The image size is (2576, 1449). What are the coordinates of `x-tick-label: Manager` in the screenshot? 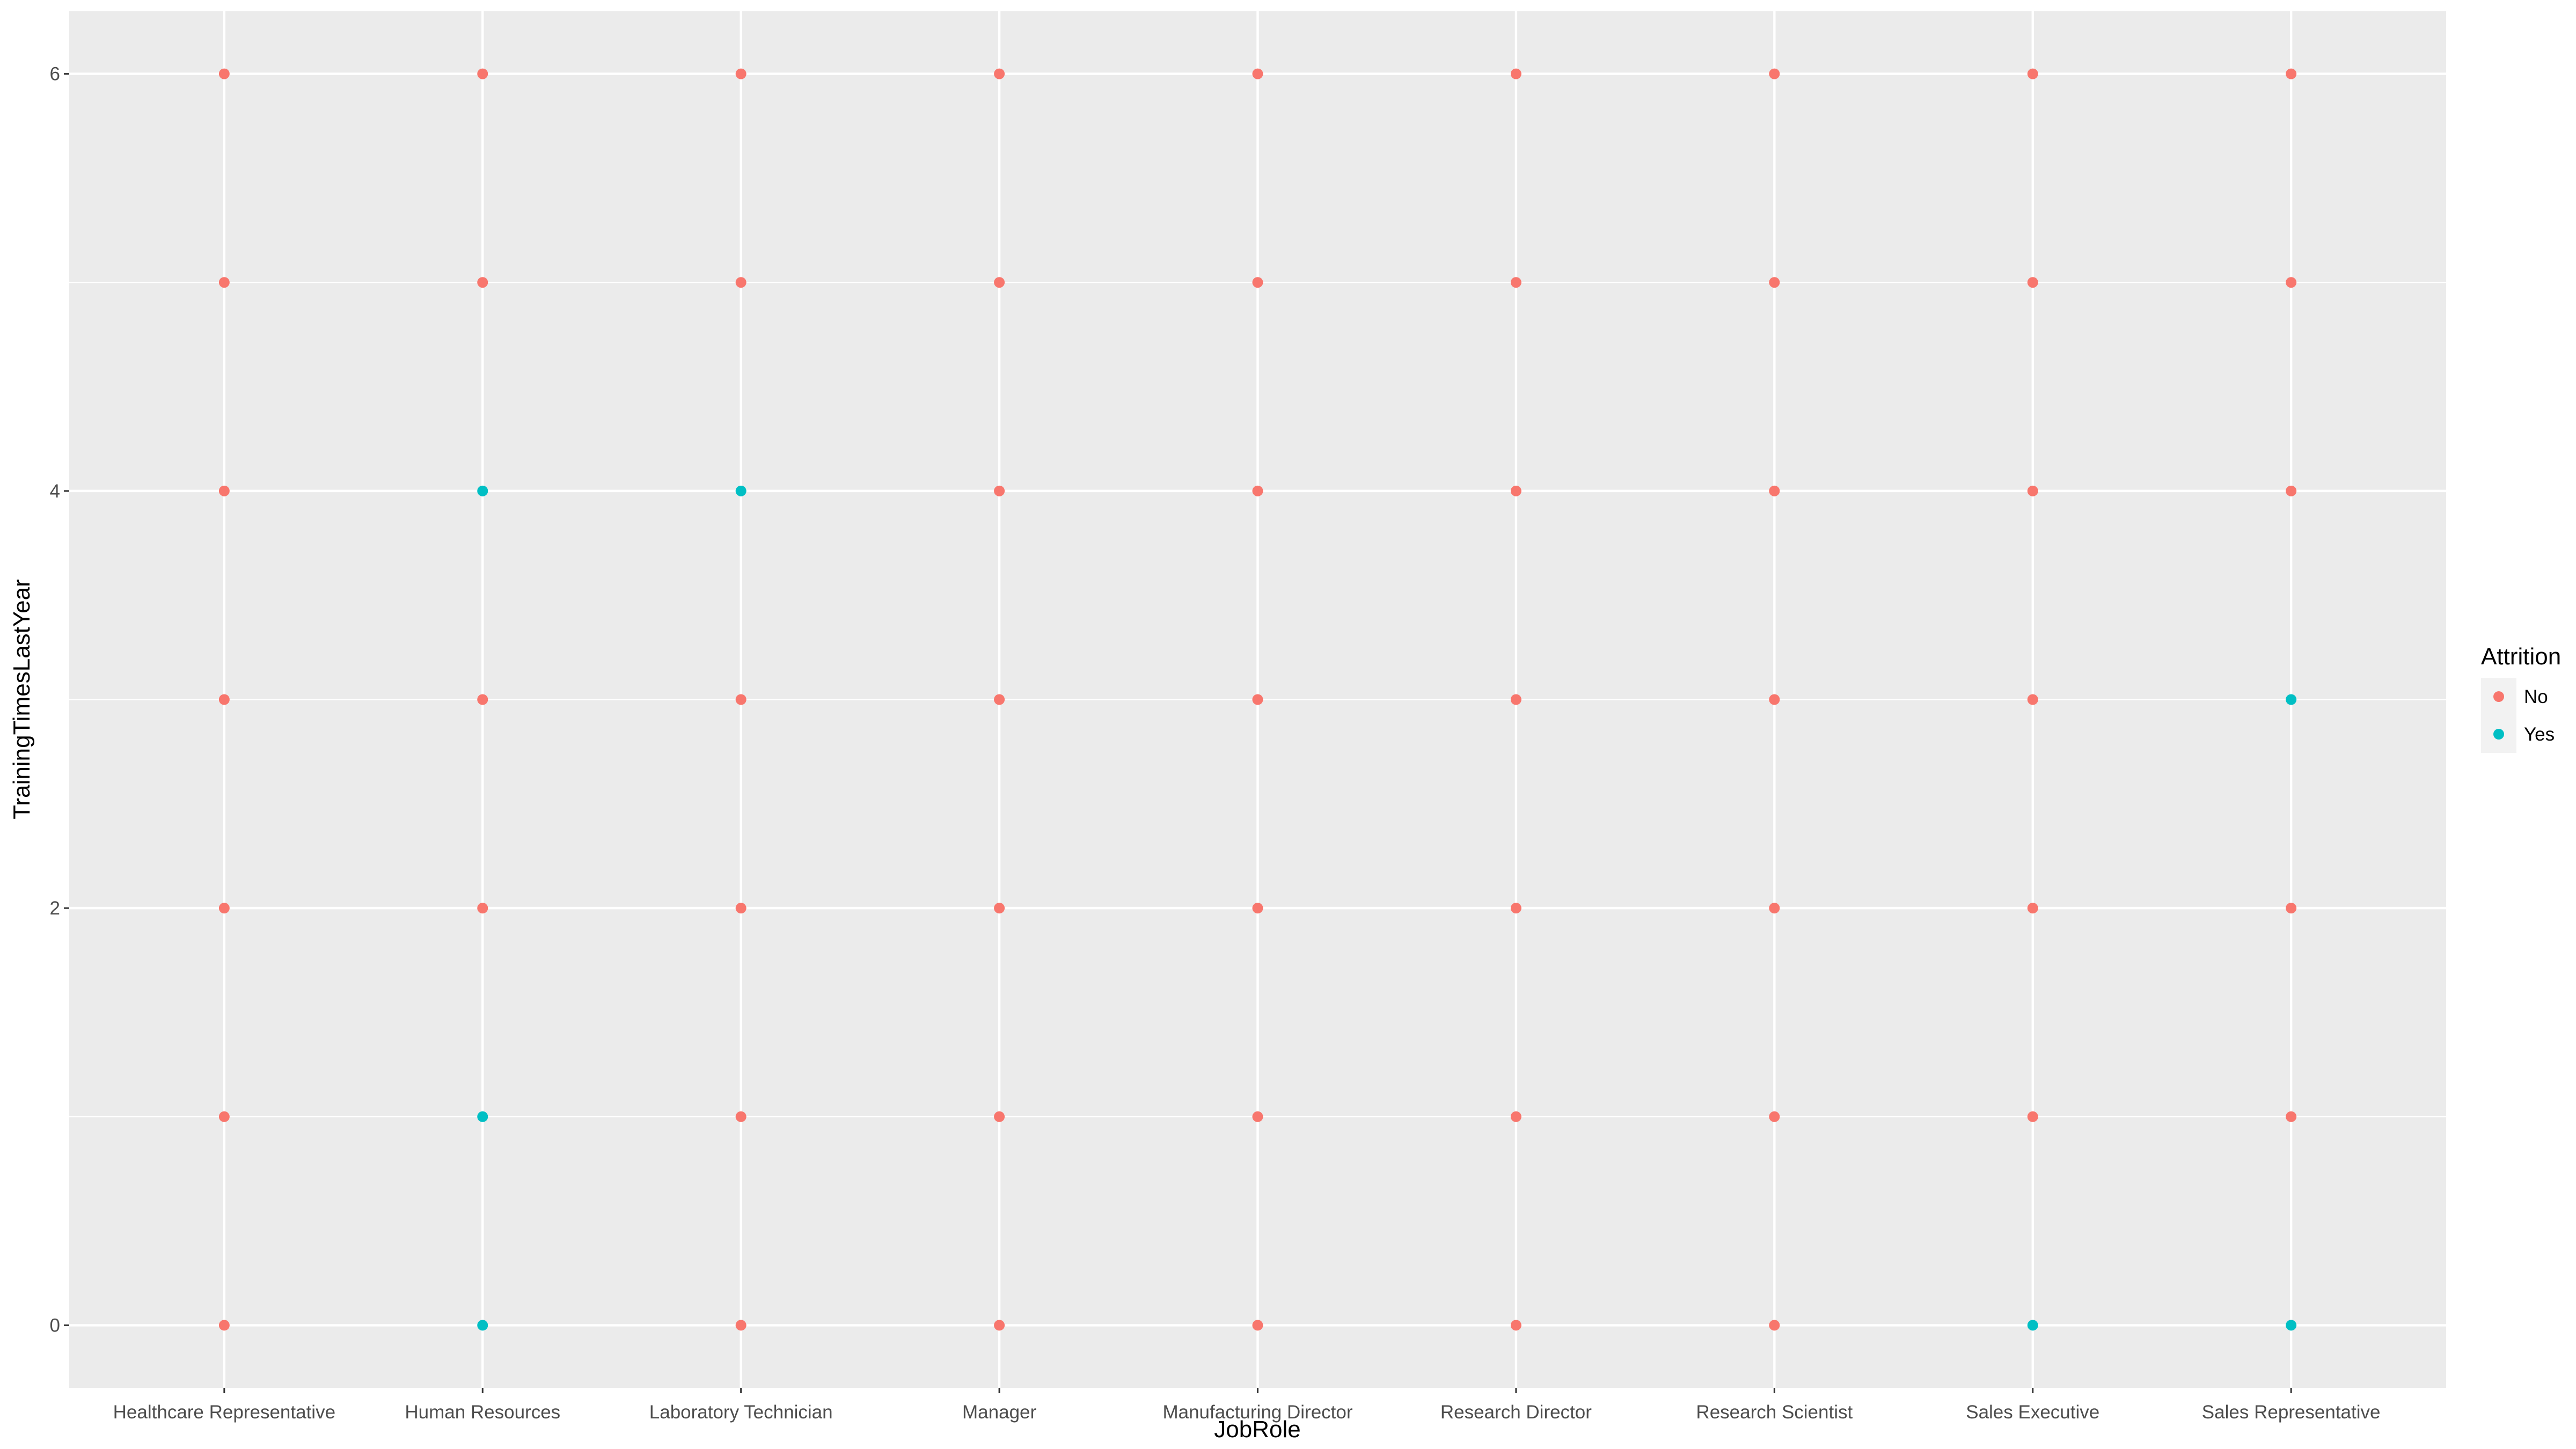 It's located at (999, 1412).